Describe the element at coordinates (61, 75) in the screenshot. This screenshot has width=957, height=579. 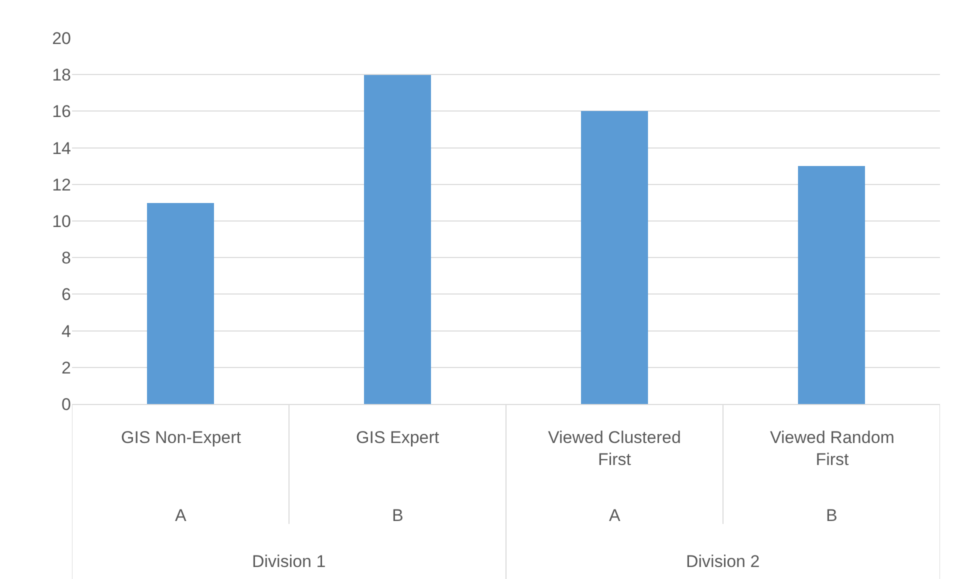
I see `y-tick-label: 18` at that location.